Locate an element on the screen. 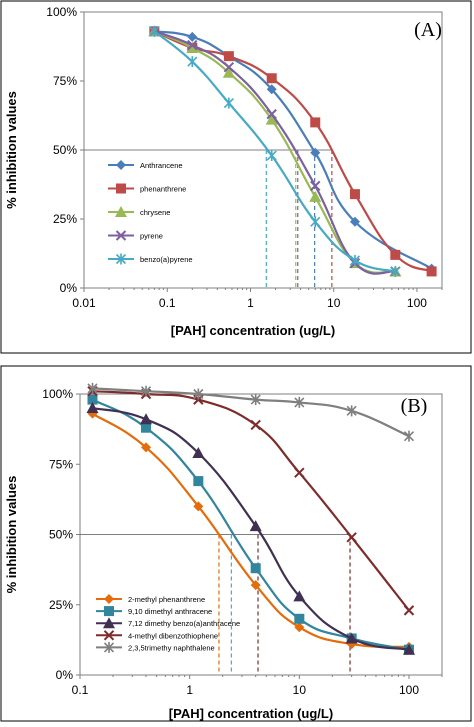  legend-entry: 7,12 dimethy benzo(a)anthracene is located at coordinates (168, 623).